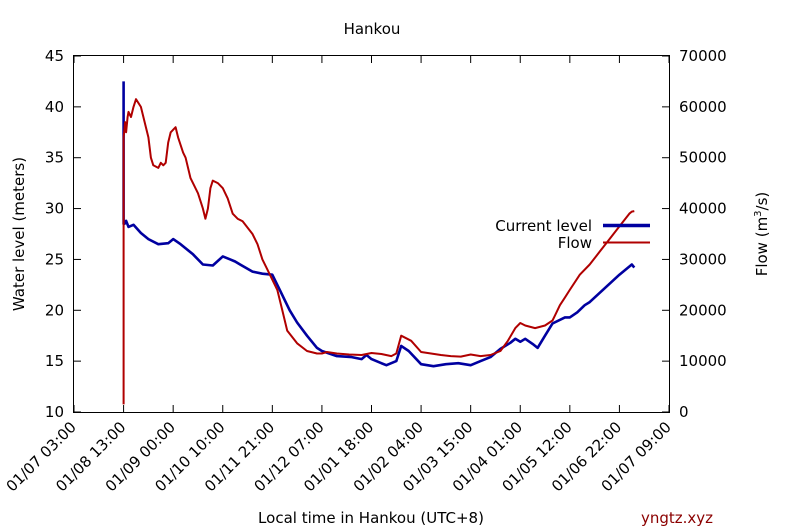  What do you see at coordinates (694, 234) in the screenshot?
I see `right-axis-ticks: 0 10000 20000 30000 40000 50000 60000 70000` at bounding box center [694, 234].